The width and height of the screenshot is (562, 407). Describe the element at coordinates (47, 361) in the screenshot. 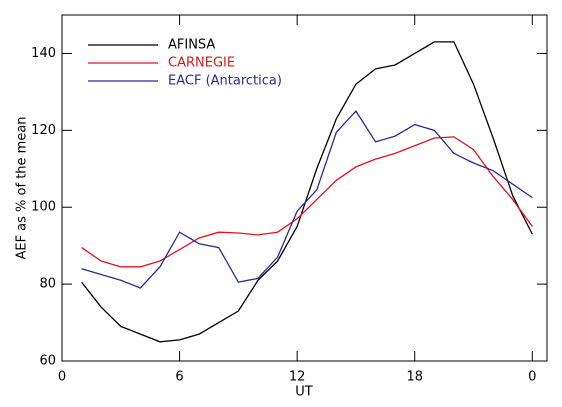

I see `y-tick-label: 60` at that location.